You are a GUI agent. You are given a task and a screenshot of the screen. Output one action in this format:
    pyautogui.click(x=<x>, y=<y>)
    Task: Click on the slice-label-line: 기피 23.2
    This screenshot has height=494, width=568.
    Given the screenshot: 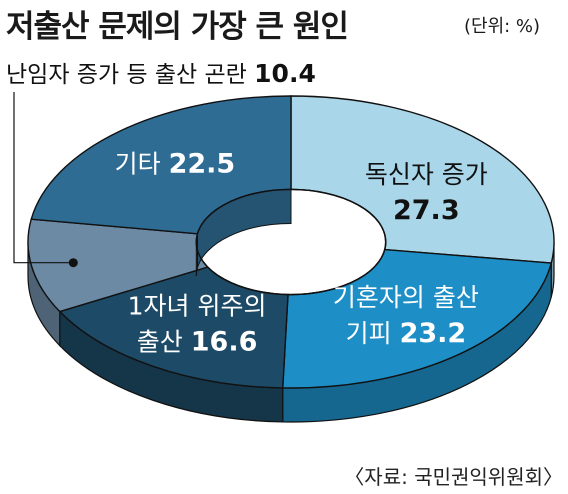 What is the action you would take?
    pyautogui.click(x=406, y=333)
    